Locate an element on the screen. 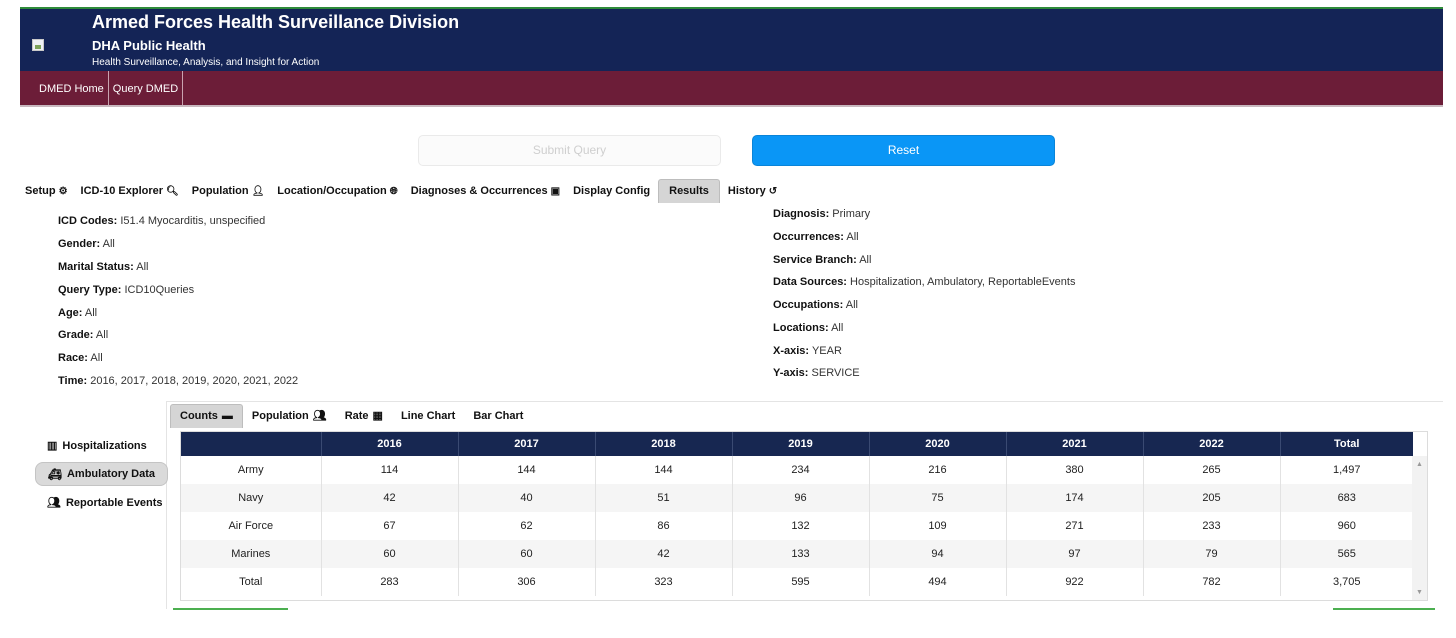 The height and width of the screenshot is (638, 1456). summary-value: 2016, 2017, 2018, 2019, 2020, 2021, 2022 is located at coordinates (194, 381).